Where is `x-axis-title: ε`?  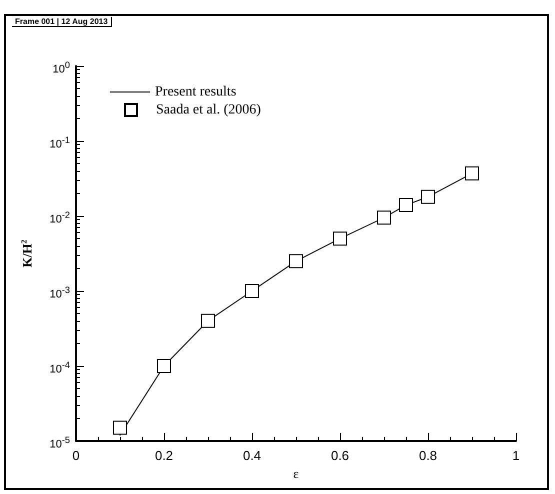 x-axis-title: ε is located at coordinates (296, 473).